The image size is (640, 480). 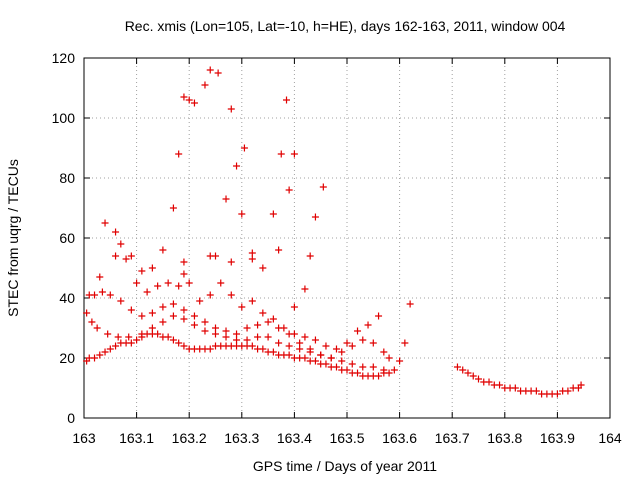 What do you see at coordinates (189, 438) in the screenshot?
I see `x-tick-label: 163.2` at bounding box center [189, 438].